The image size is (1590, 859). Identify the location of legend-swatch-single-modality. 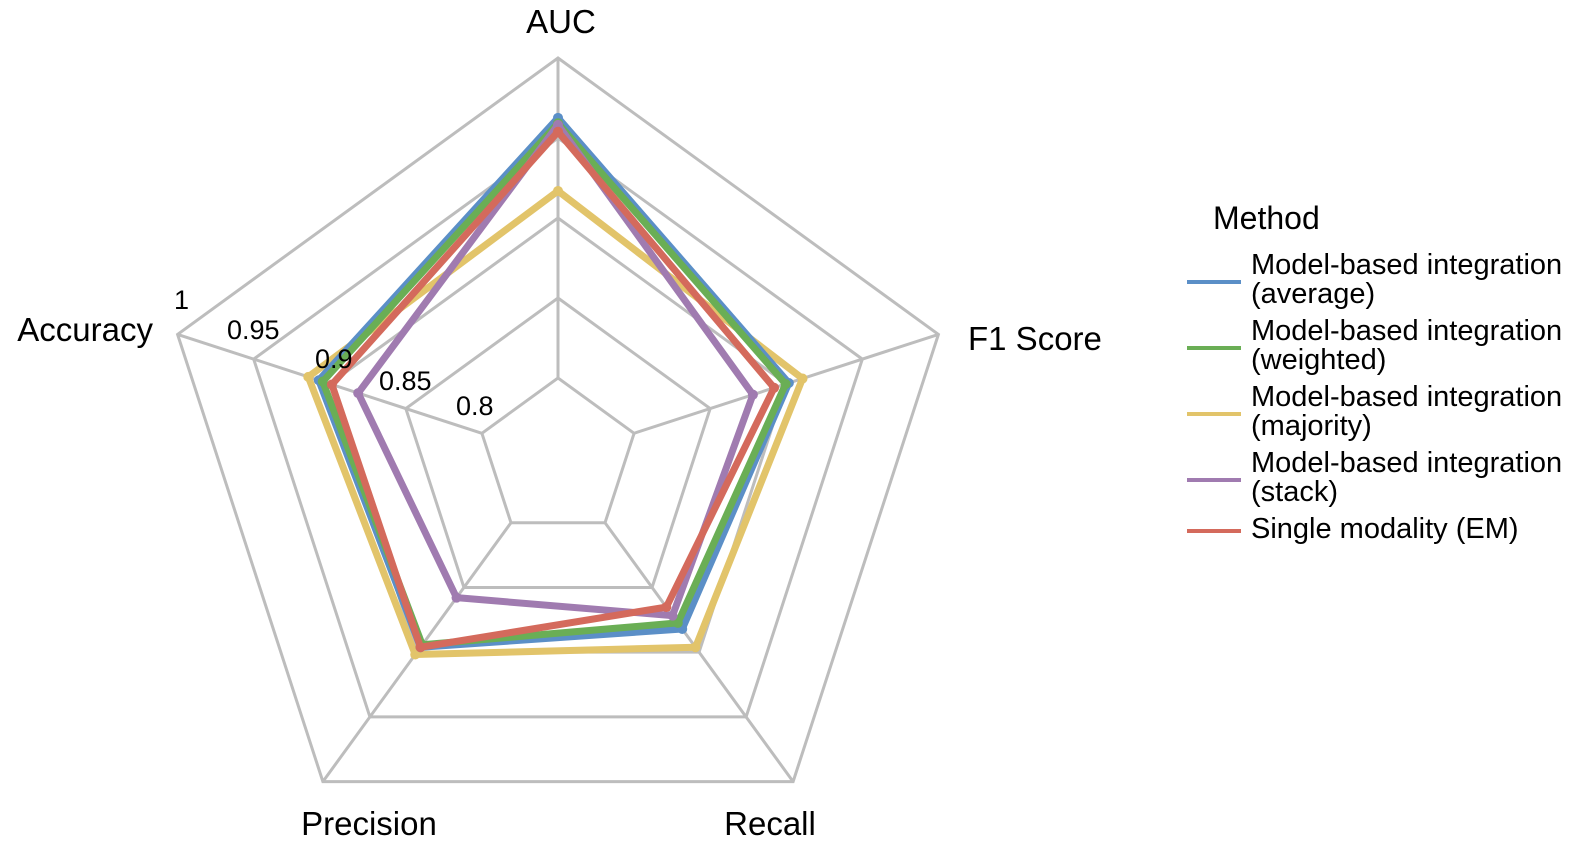
(1214, 531).